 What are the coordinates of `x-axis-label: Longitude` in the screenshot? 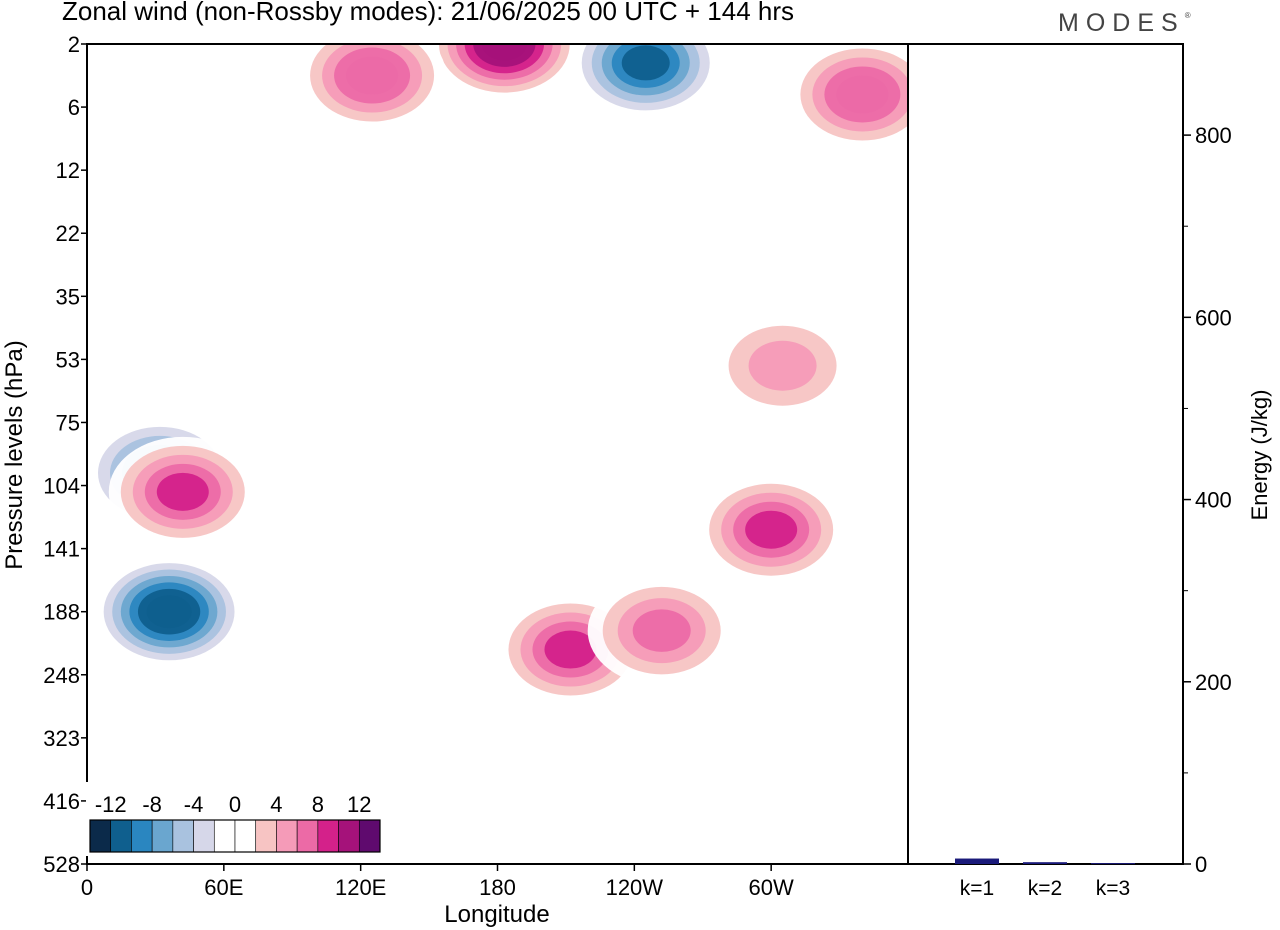 It's located at (496, 914).